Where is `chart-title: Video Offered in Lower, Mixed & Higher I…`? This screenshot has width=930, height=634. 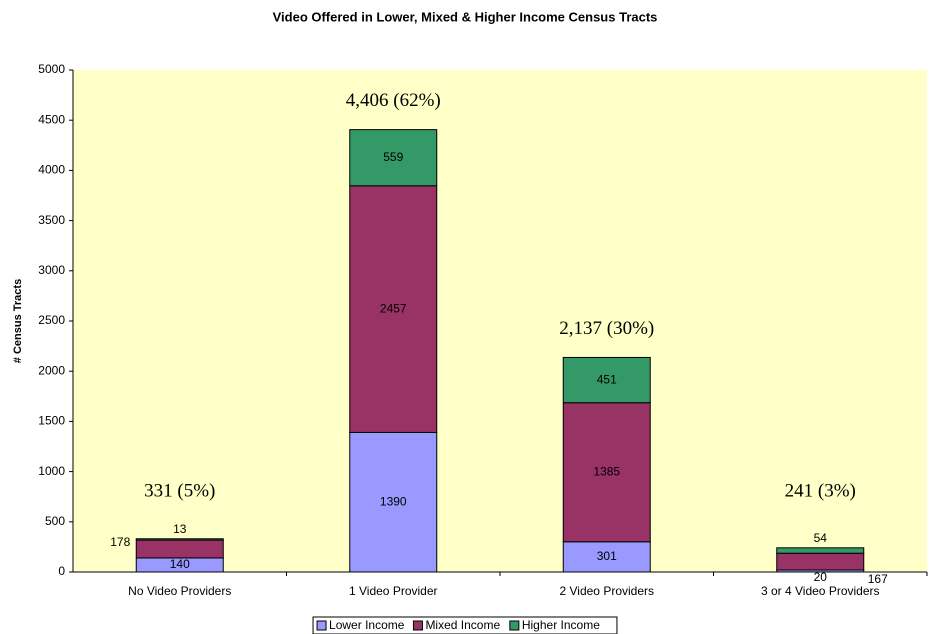 chart-title: Video Offered in Lower, Mixed & Higher I… is located at coordinates (465, 16).